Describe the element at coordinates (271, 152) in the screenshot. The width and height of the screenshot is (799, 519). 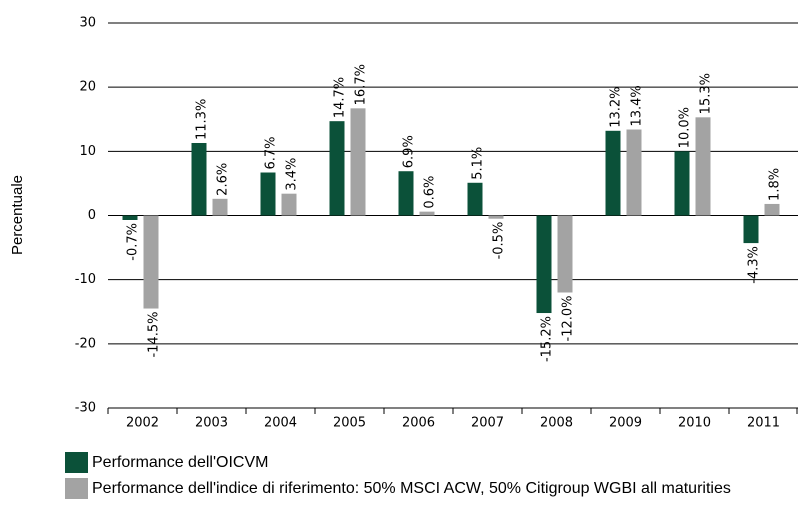
I see `value-label: 6.7%` at that location.